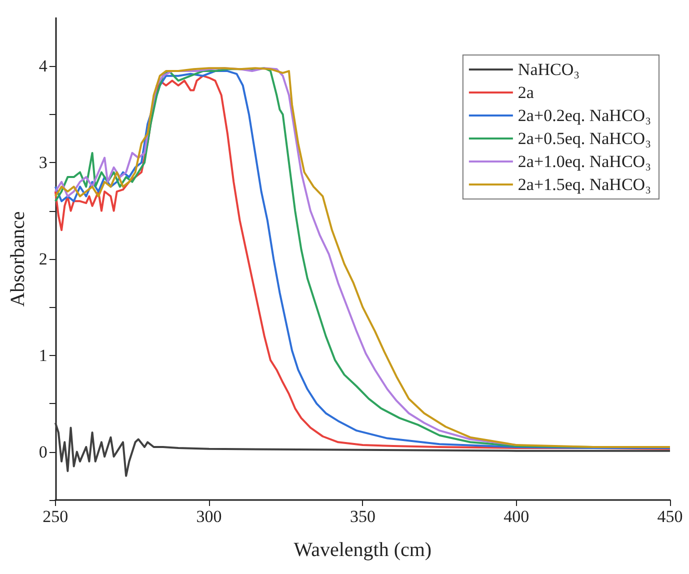 This screenshot has width=689, height=574. Describe the element at coordinates (209, 516) in the screenshot. I see `x-tick-label: 300` at that location.